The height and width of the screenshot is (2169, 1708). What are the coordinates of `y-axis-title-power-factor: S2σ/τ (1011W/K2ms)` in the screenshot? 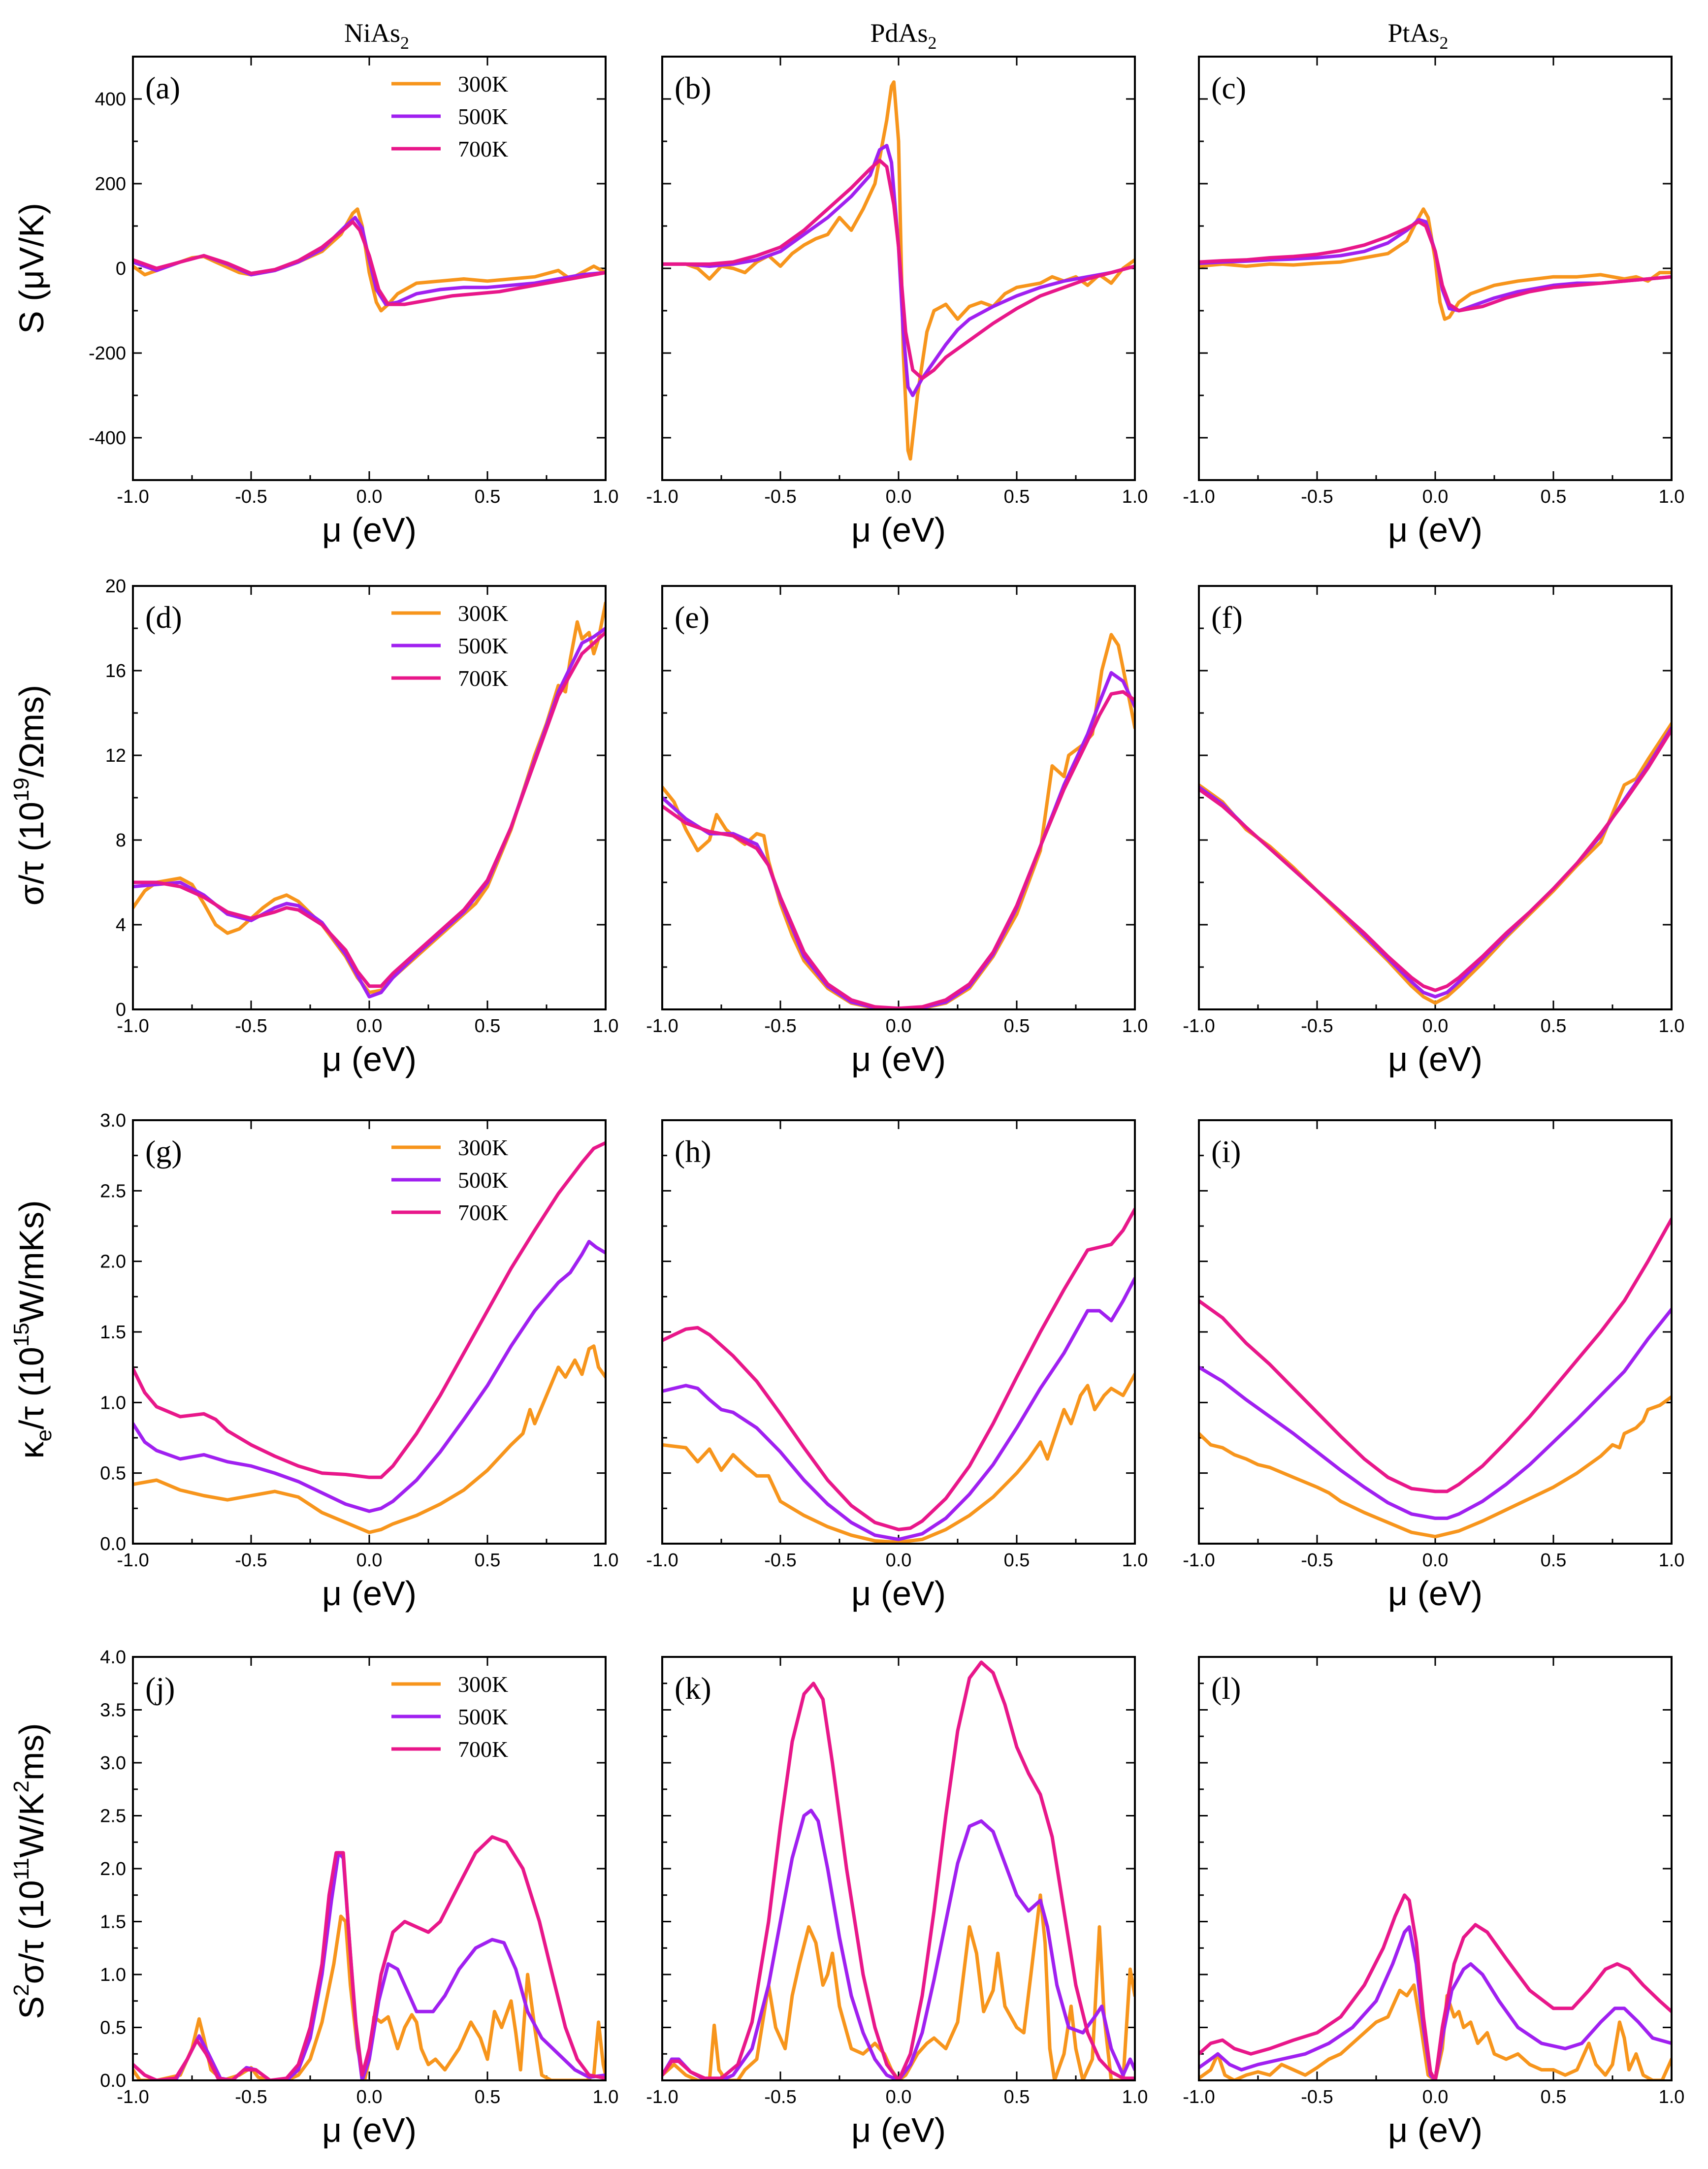 It's located at (30, 1871).